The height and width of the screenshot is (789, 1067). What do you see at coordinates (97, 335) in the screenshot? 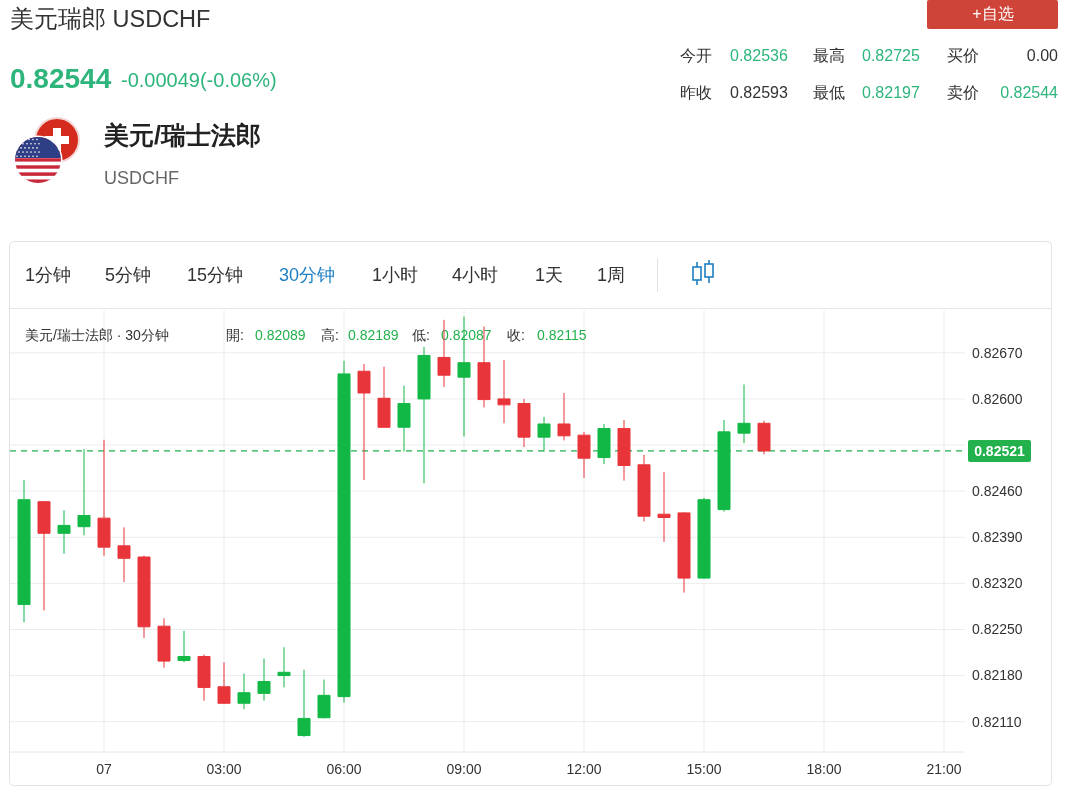
I see `annotation: 美元/瑞士法郎 · 30分钟` at bounding box center [97, 335].